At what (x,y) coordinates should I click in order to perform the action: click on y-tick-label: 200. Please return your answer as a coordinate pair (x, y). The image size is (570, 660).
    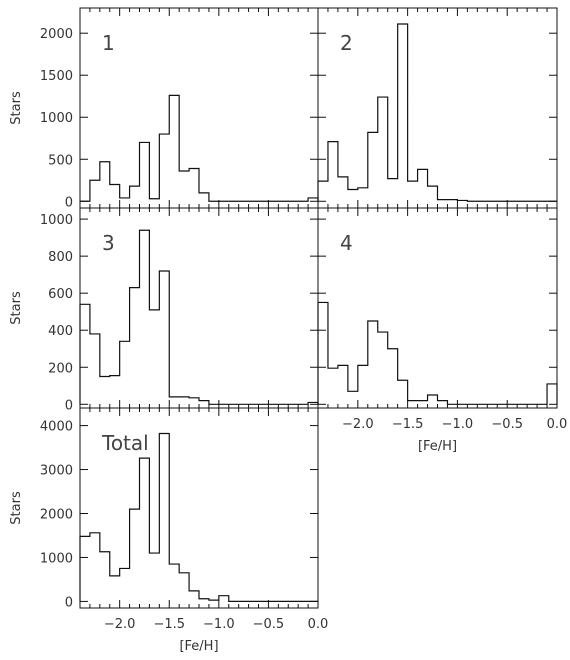
    Looking at the image, I should click on (60, 368).